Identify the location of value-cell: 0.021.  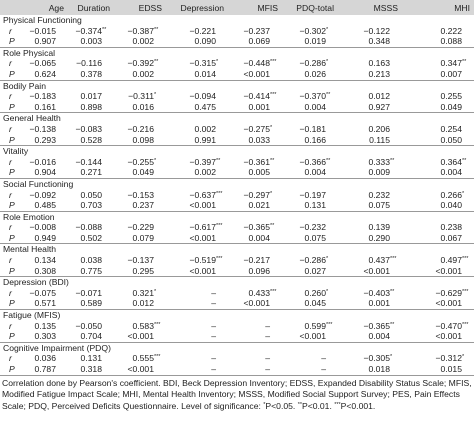
(255, 206).